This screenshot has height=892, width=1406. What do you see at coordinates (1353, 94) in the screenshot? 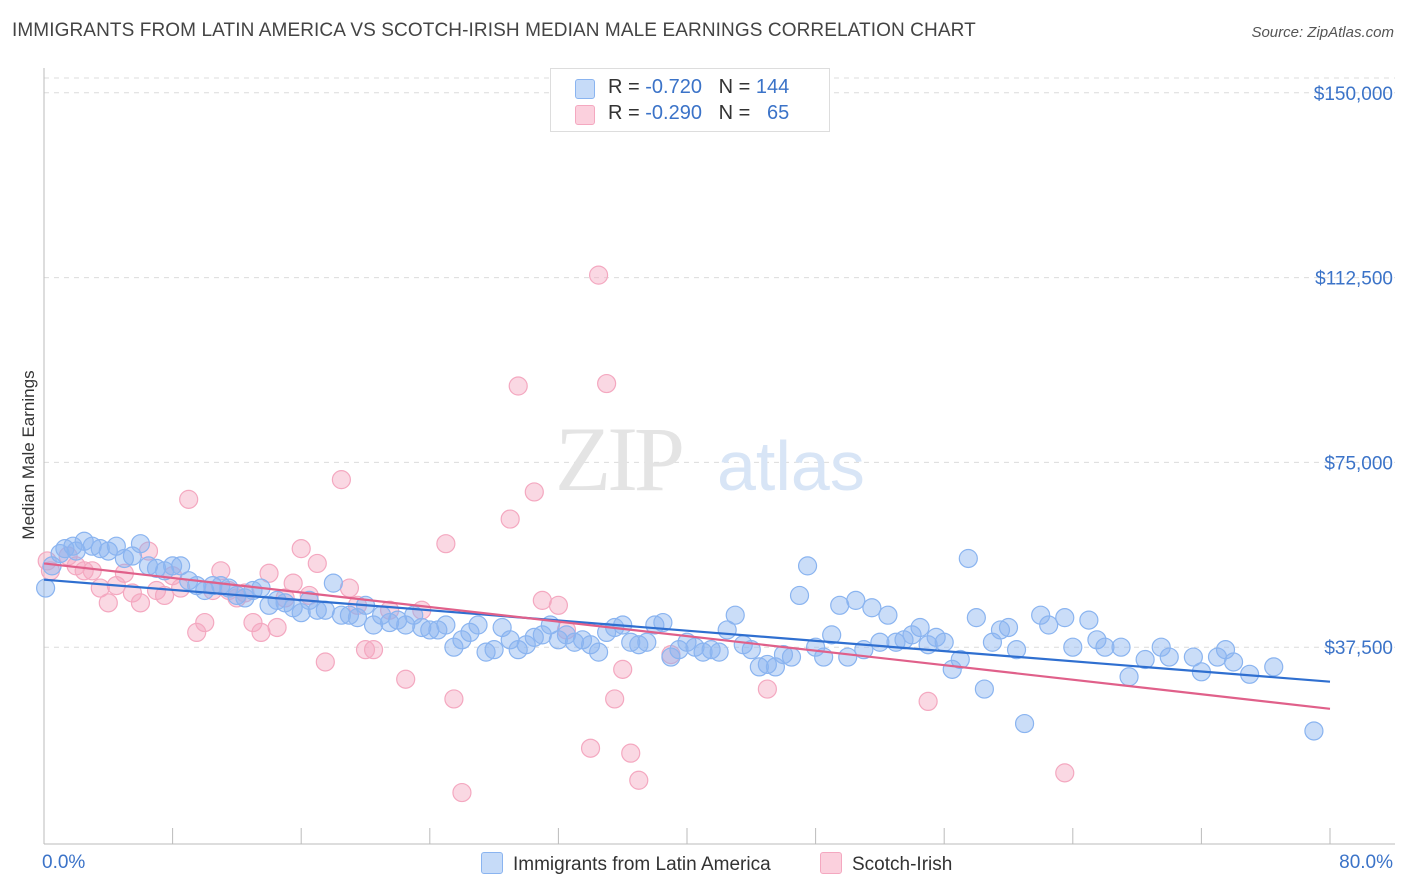
I see `y-tick-label: $150,000` at bounding box center [1353, 94].